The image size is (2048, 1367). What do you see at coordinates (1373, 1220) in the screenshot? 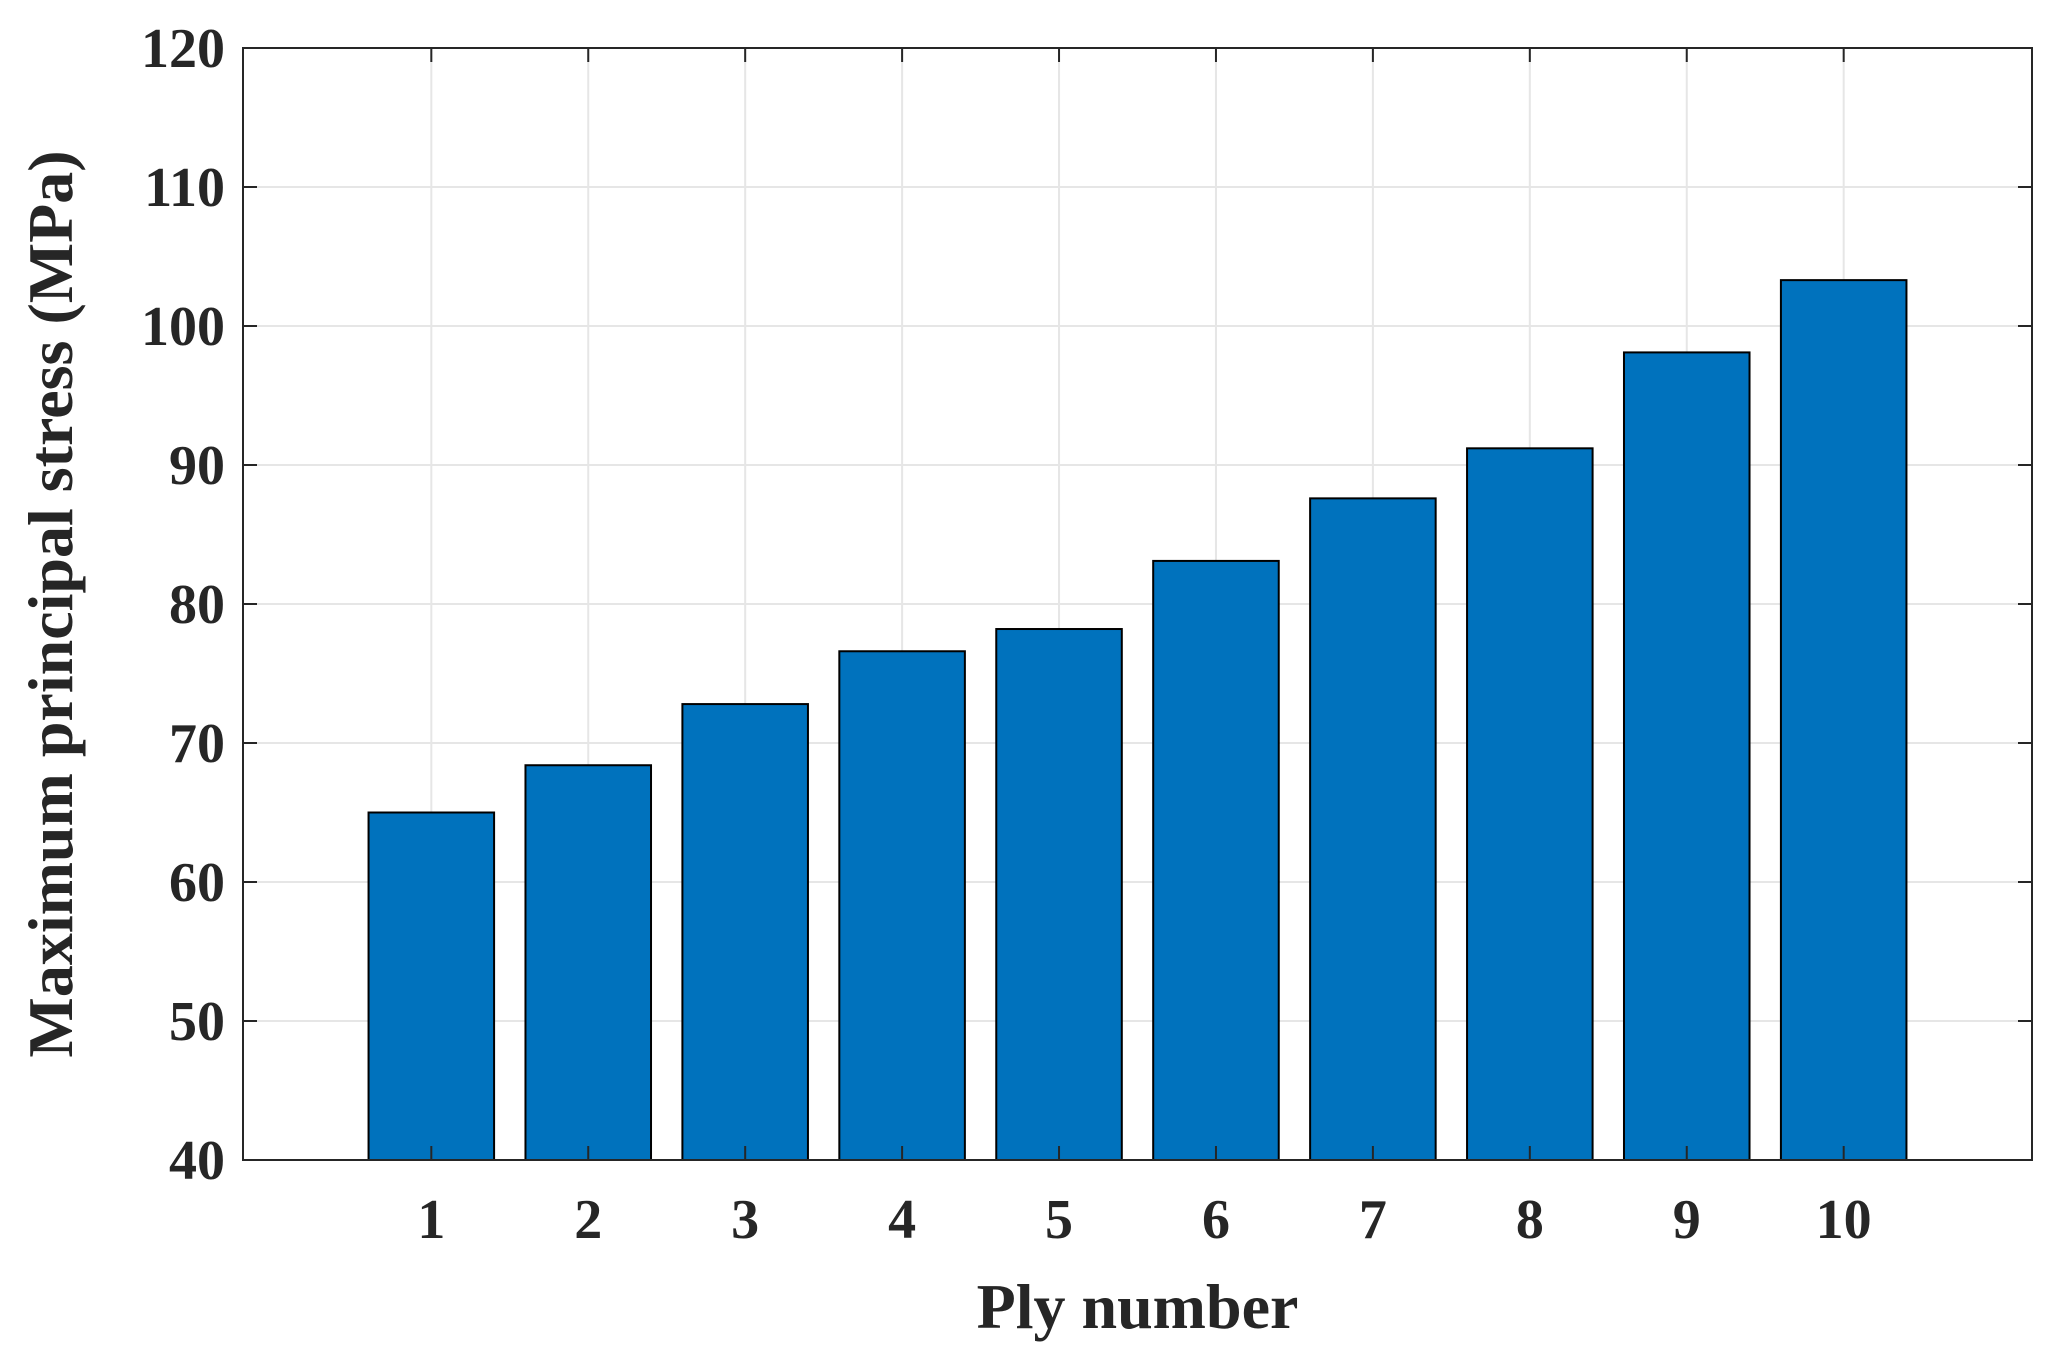
I see `x-tick-label: 7` at bounding box center [1373, 1220].